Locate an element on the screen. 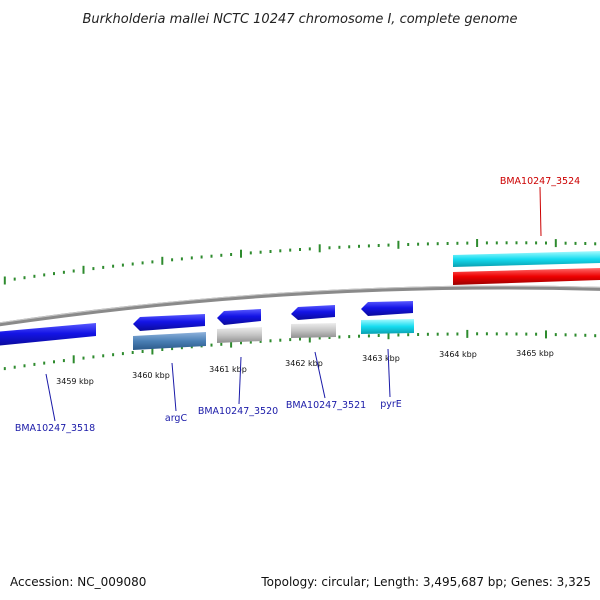 This screenshot has width=600, height=600. forward-track is located at coordinates (526, 268).